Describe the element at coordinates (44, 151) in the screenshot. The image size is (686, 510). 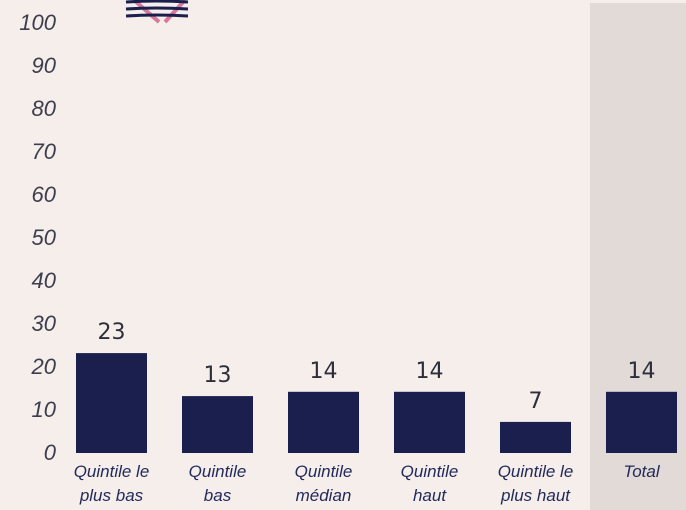
I see `y-tick-label: 70` at that location.